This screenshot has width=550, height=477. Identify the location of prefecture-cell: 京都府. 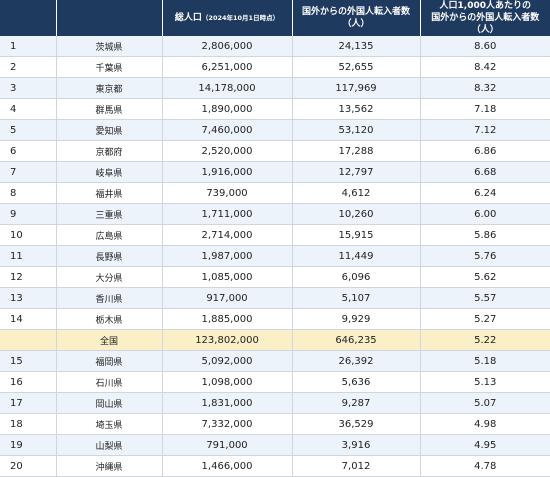
(109, 151).